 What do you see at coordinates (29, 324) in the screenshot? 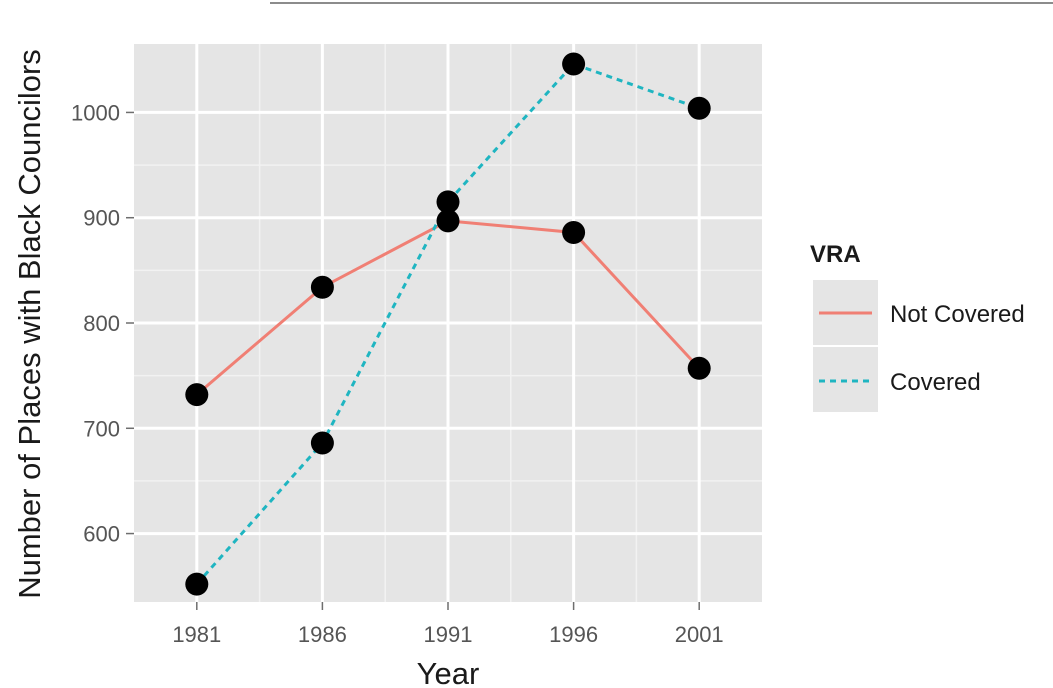
I see `y-axis-title: Number of Places with Black Councilors` at bounding box center [29, 324].